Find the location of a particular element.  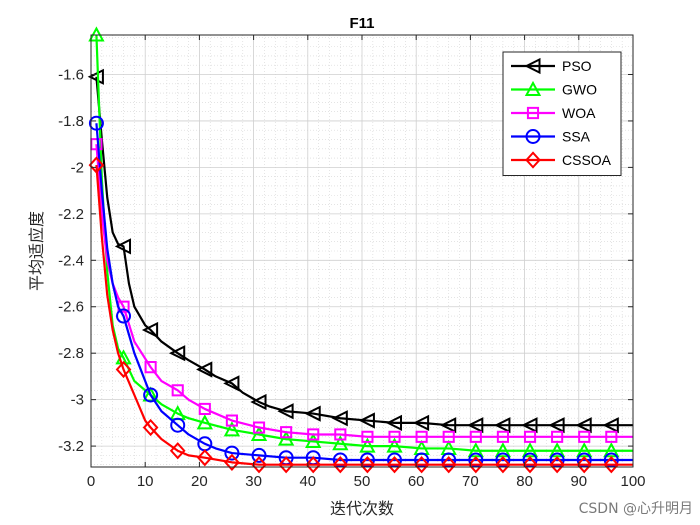

x-tick-label: 40 is located at coordinates (307, 481).